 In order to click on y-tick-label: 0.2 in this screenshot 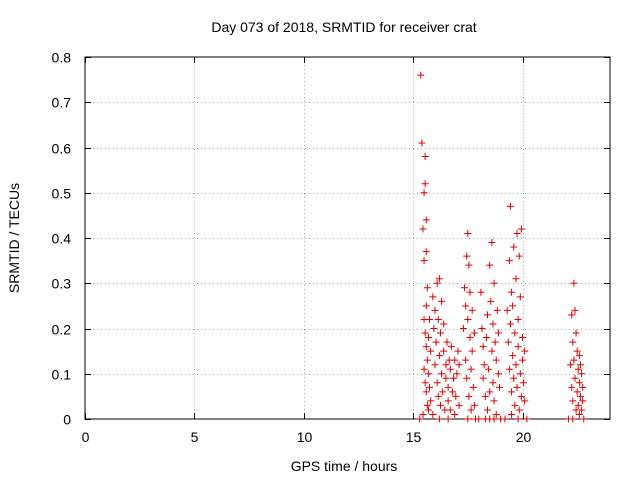, I will do `click(62, 330)`.